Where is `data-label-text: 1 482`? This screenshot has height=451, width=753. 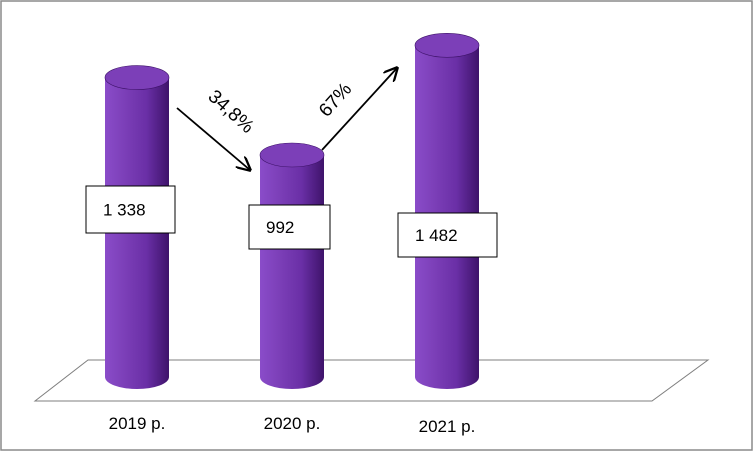
data-label-text: 1 482 is located at coordinates (436, 235).